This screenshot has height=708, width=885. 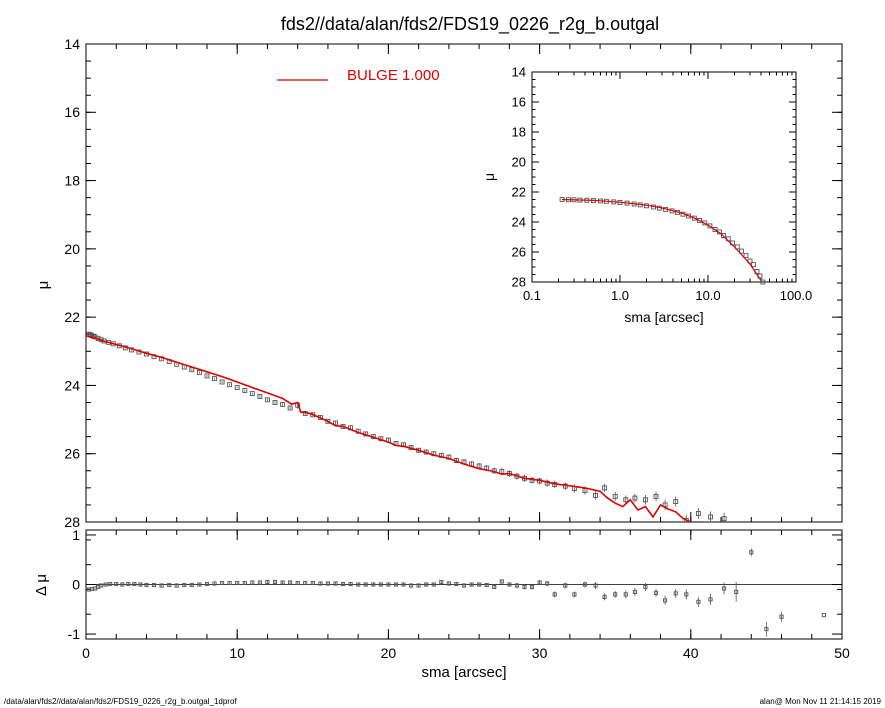 I want to click on y-tick-label: 0, so click(x=76, y=584).